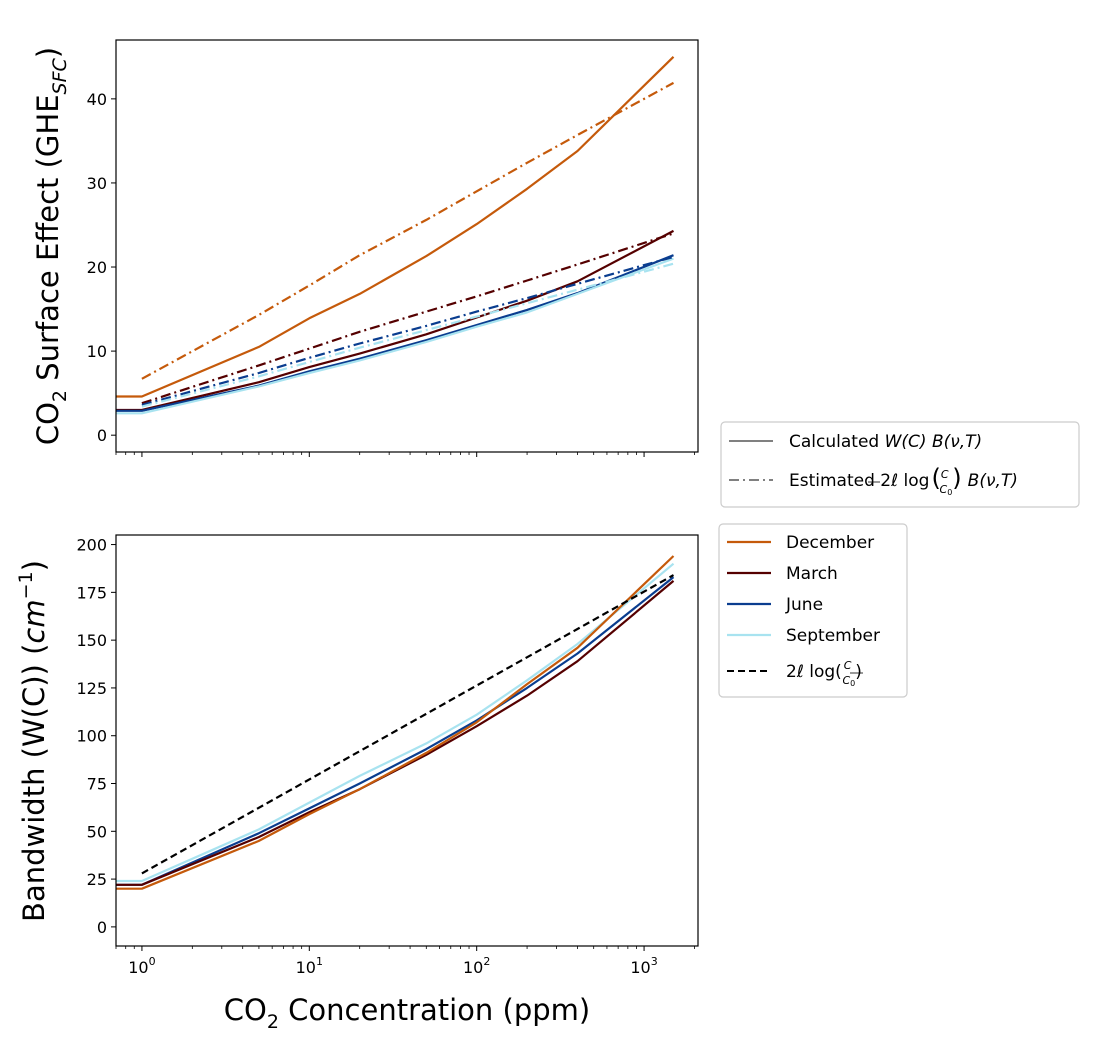 This screenshot has height=1045, width=1095. I want to click on bottom-y-tick-label: 75, so click(97, 784).